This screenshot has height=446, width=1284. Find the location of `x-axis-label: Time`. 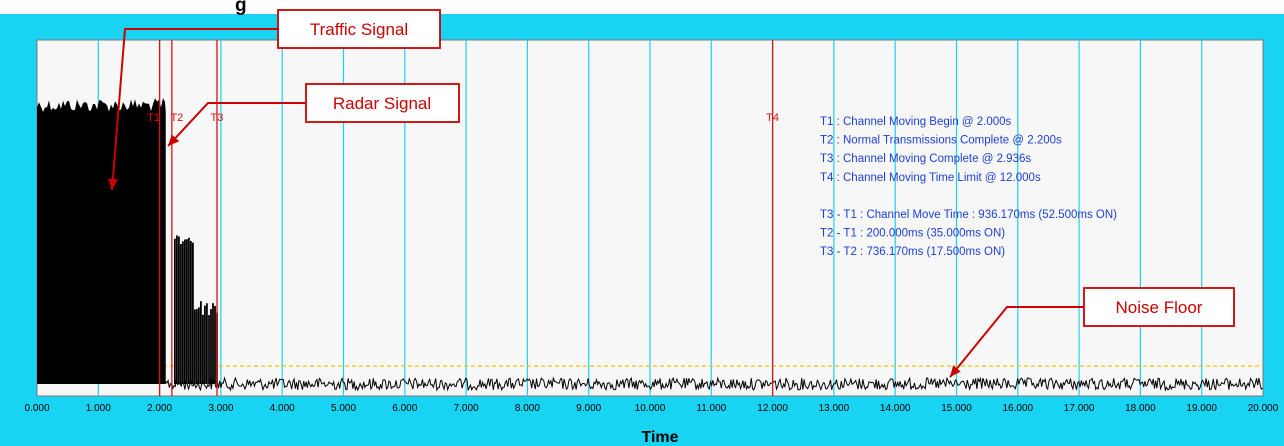

x-axis-label: Time is located at coordinates (659, 437).